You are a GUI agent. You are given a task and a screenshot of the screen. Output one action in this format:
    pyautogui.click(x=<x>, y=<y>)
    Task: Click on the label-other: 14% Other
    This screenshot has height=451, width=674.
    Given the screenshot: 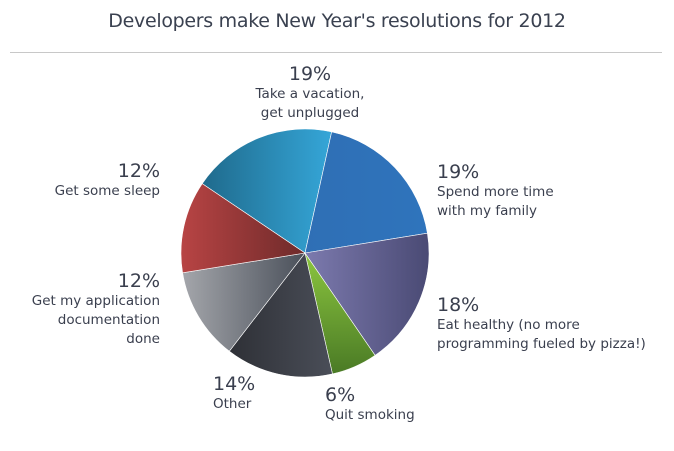 What is the action you would take?
    pyautogui.click(x=234, y=392)
    